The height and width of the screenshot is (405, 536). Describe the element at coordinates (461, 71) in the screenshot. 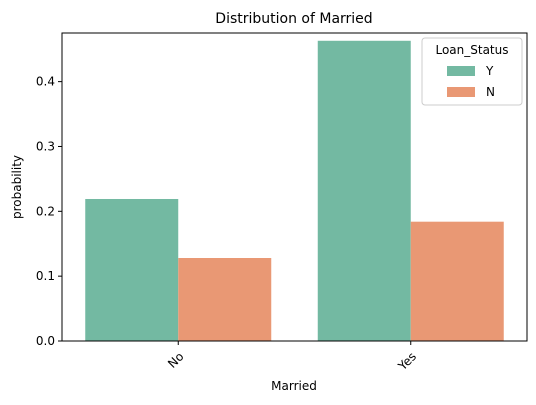

I see `legend-swatch-y` at that location.